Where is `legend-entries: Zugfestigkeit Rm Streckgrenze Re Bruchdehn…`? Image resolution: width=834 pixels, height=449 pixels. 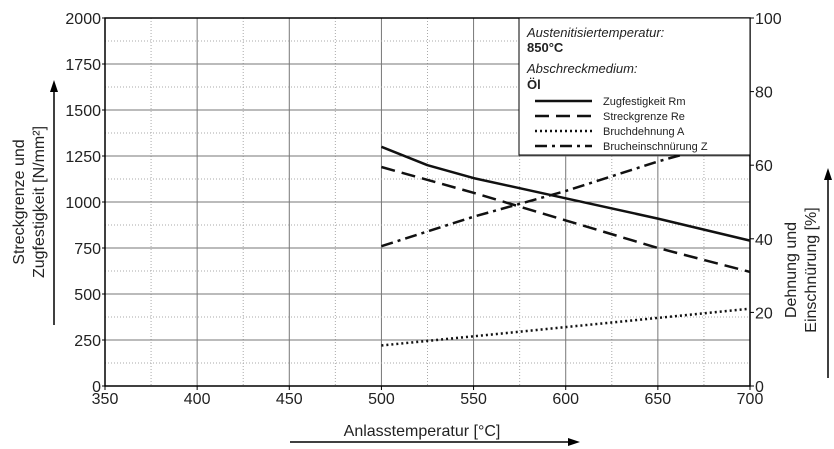 legend-entries: Zugfestigkeit Rm Streckgrenze Re Bruchdehn… is located at coordinates (621, 124).